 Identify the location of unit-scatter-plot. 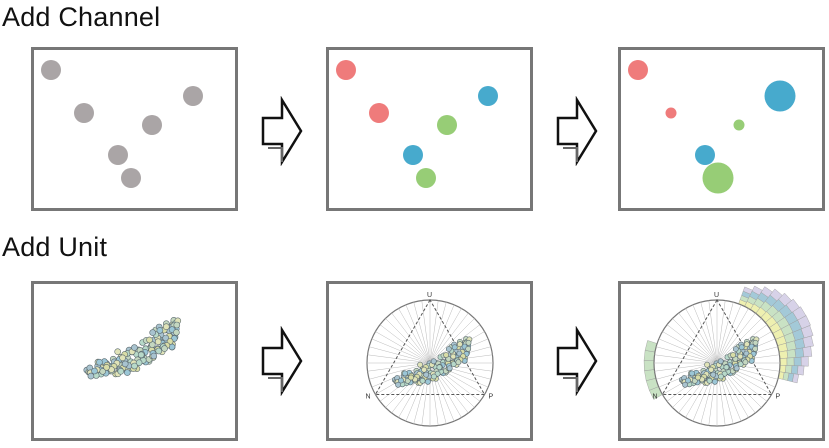
(132, 348).